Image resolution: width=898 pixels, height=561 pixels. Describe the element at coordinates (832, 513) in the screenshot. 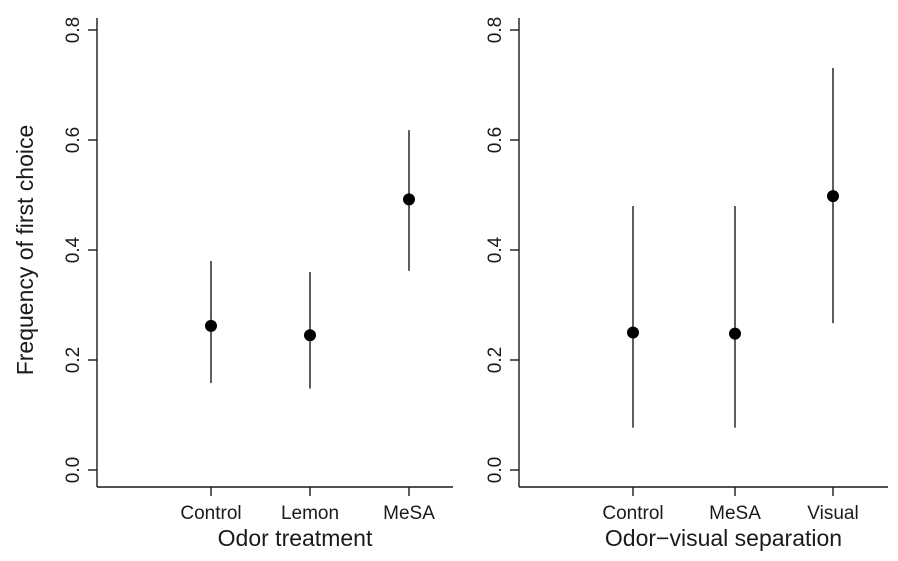

I see `x-tick-label: Visual` at that location.